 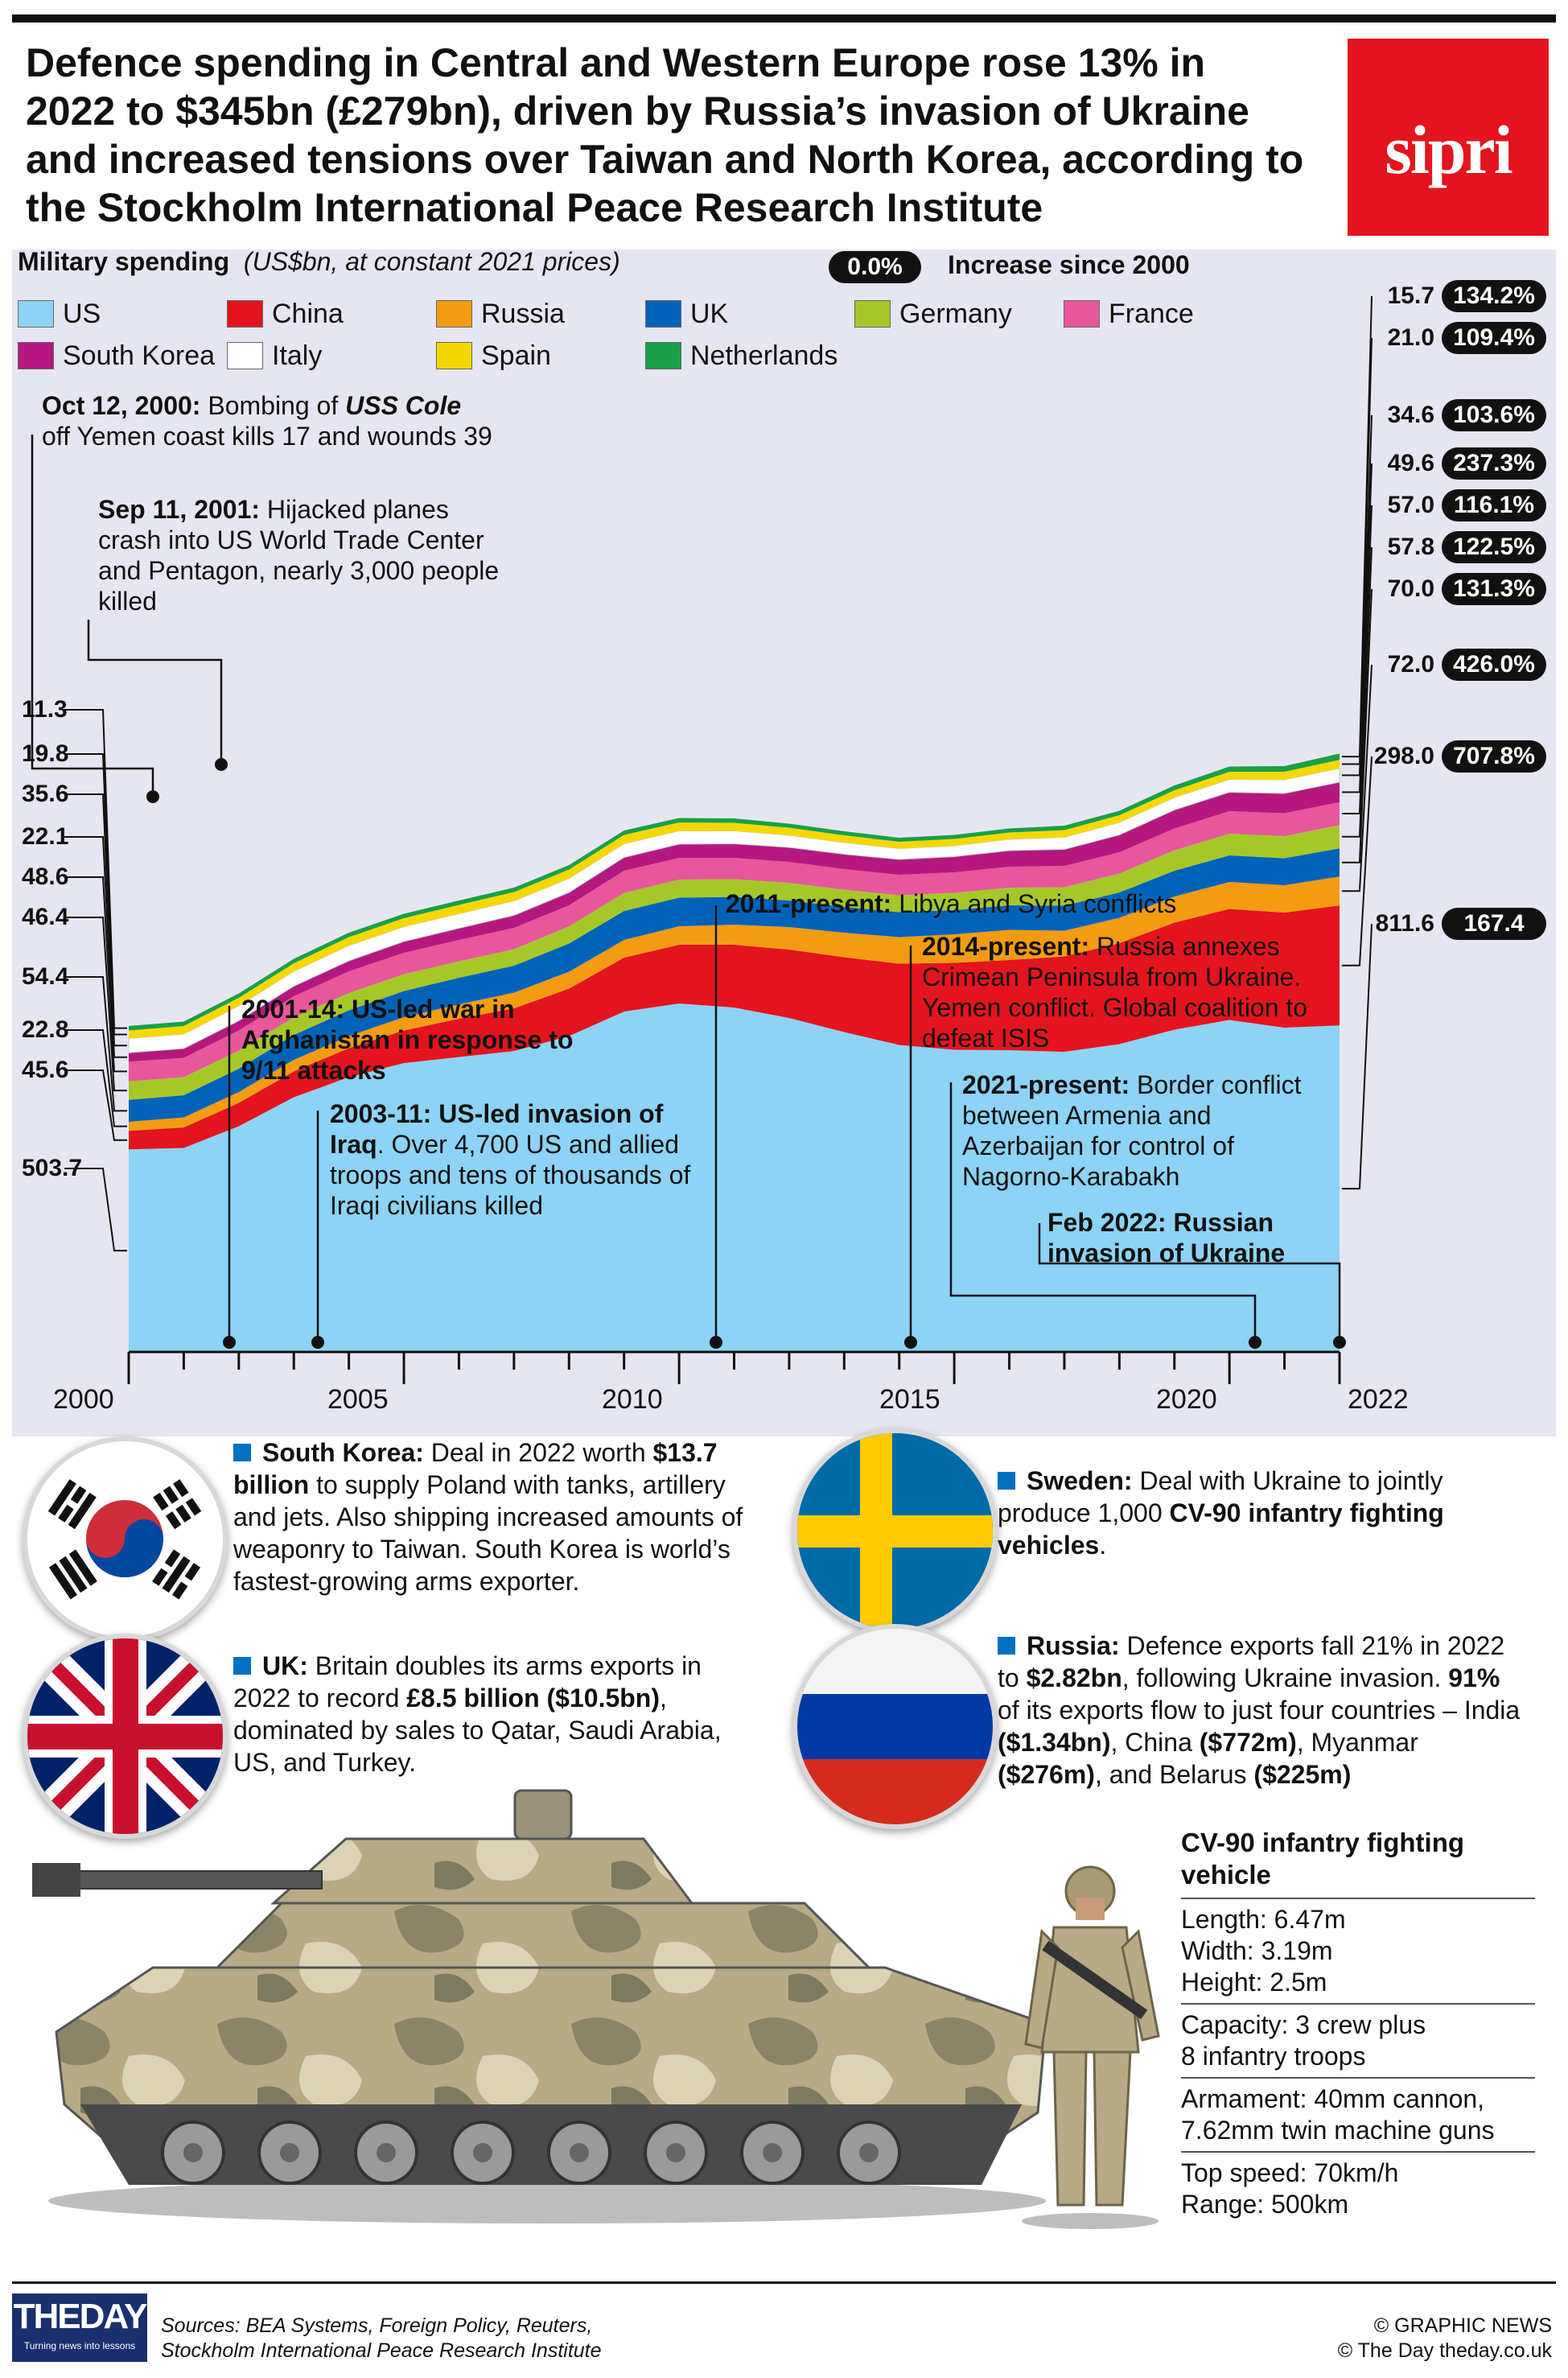 What do you see at coordinates (933, 314) in the screenshot?
I see `legend-item-germany: Germany` at bounding box center [933, 314].